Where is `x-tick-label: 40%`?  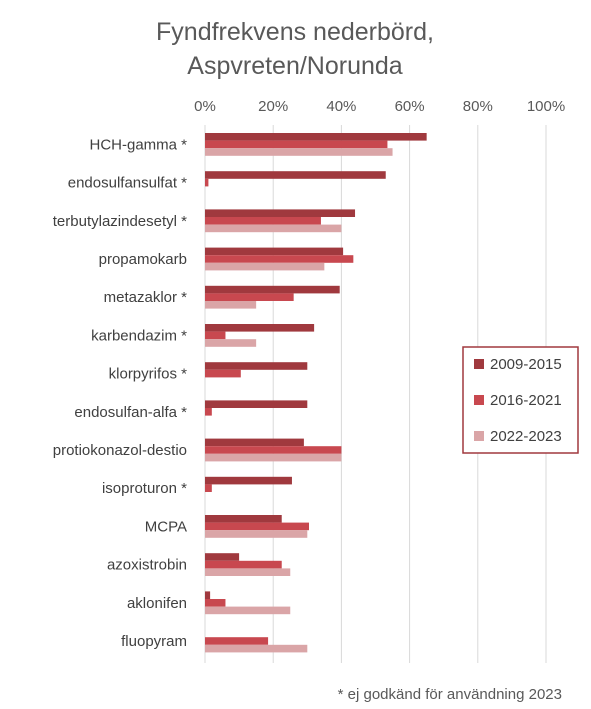
x-tick-label: 40% is located at coordinates (341, 106).